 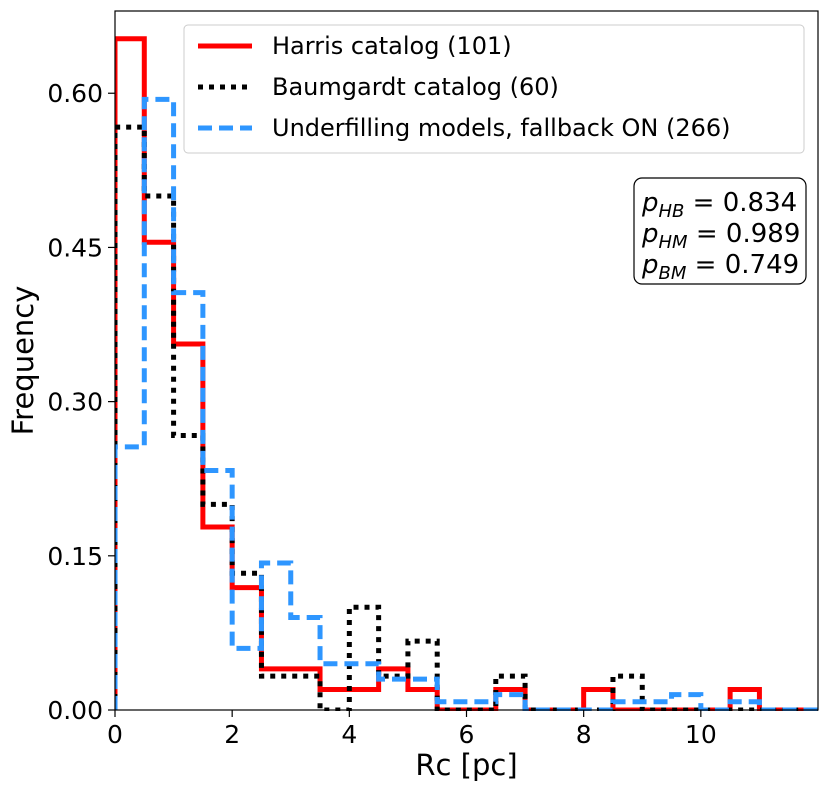 I want to click on legend-label-harris: Harris catalog (101), so click(x=392, y=46).